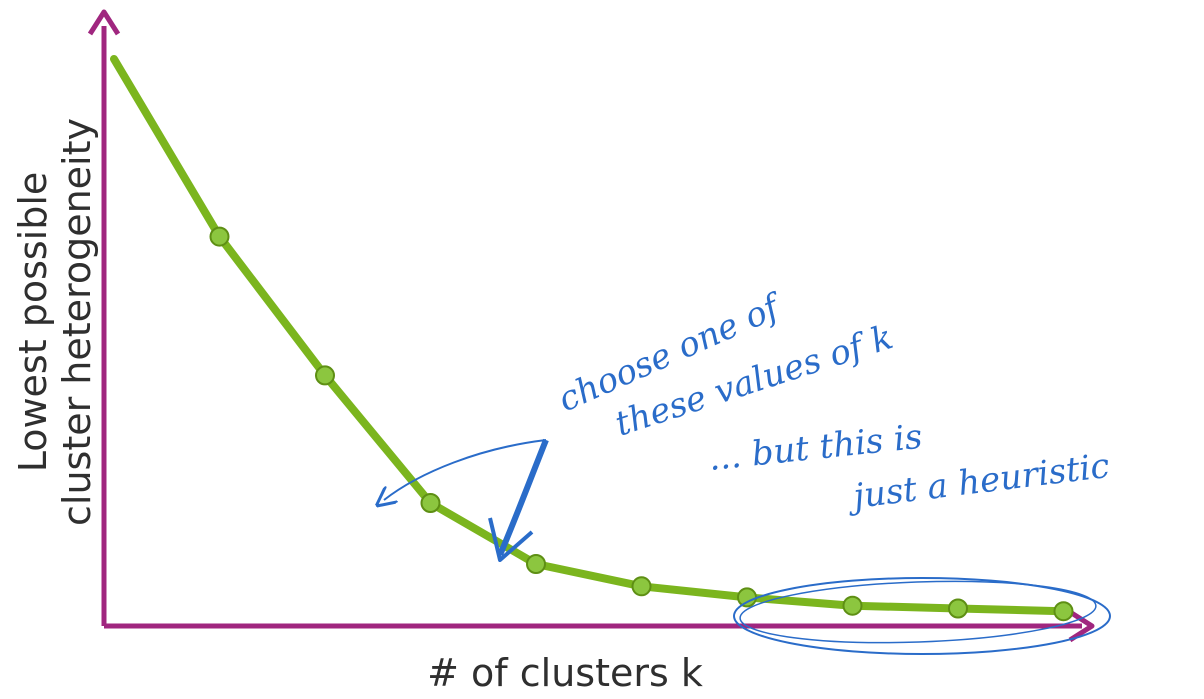  What do you see at coordinates (1081, 626) in the screenshot?
I see `x-axis-arrow` at bounding box center [1081, 626].